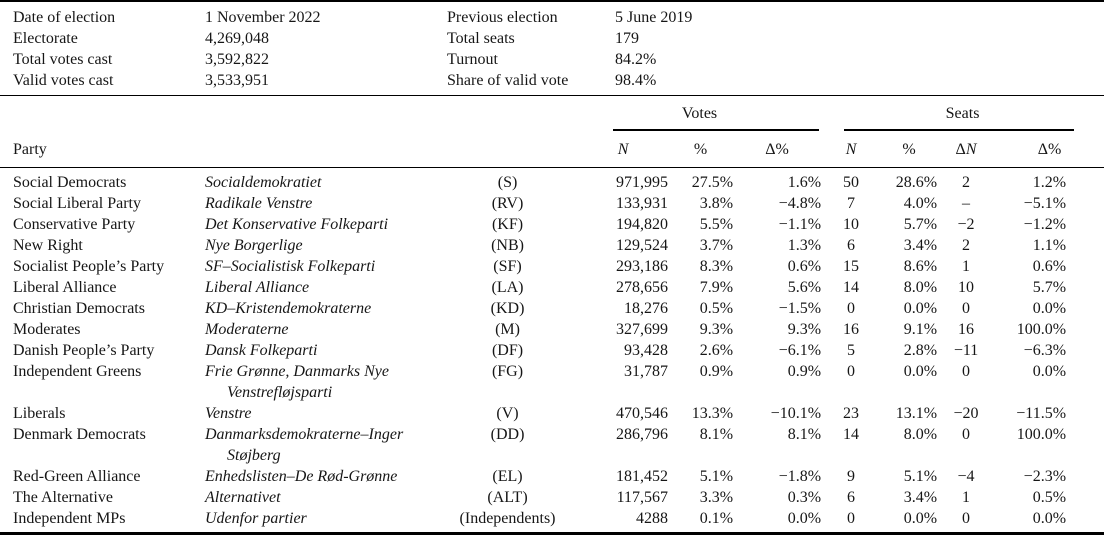  What do you see at coordinates (642, 224) in the screenshot?
I see `votes-n: 194,820` at bounding box center [642, 224].